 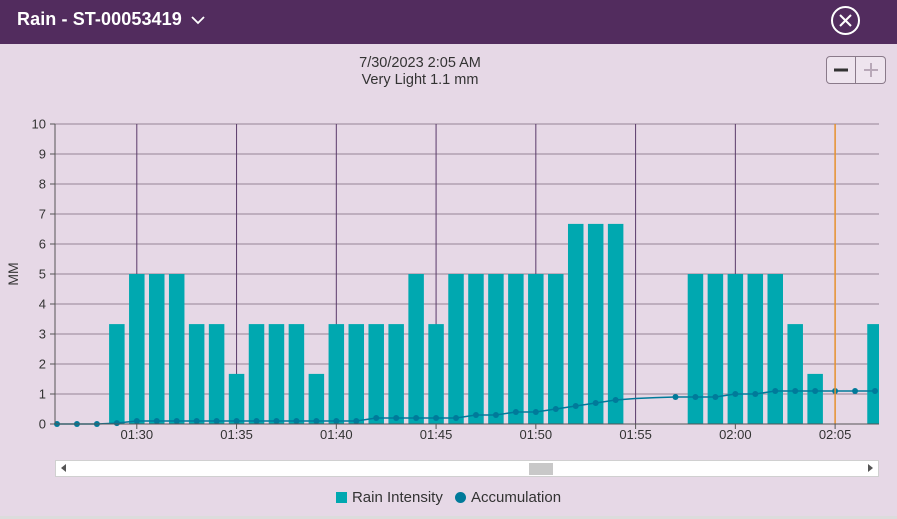 I want to click on y-tick-labels: 0 1 2 3 4 5 6 7 8 9 10, so click(x=39, y=274).